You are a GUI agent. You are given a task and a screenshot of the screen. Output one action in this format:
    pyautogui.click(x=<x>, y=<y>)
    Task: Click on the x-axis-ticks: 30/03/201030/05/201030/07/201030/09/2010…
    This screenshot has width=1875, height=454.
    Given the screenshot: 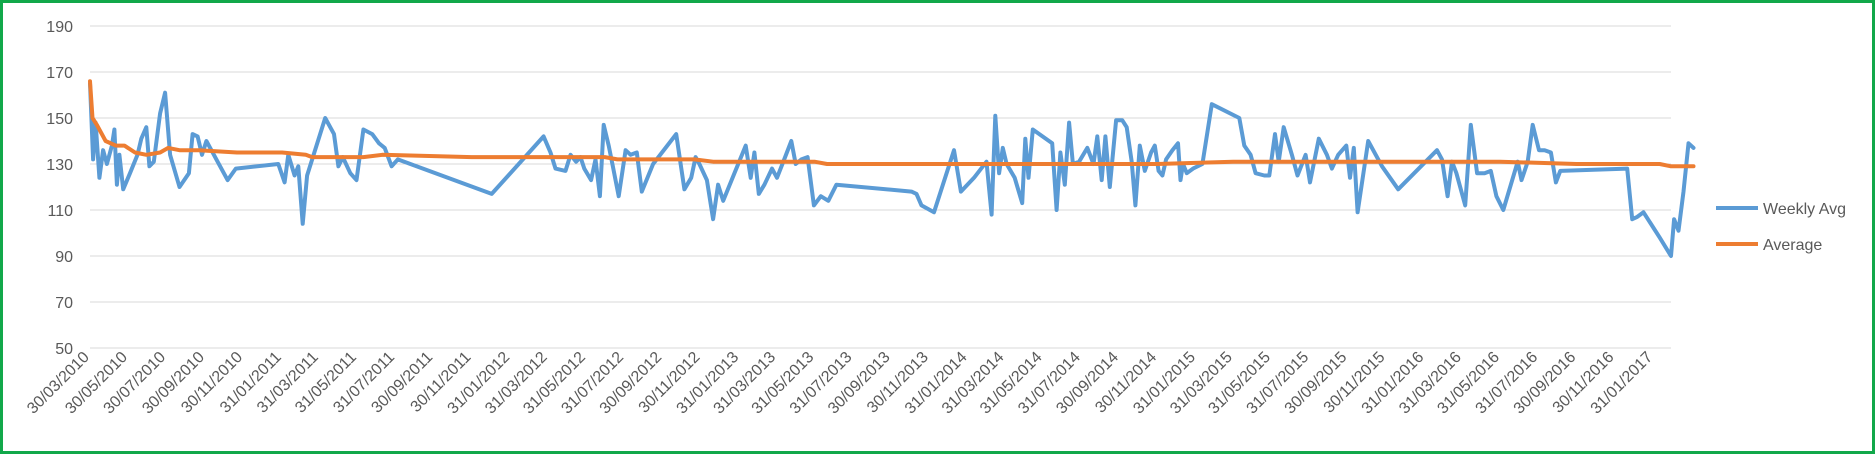 What is the action you would take?
    pyautogui.click(x=840, y=383)
    